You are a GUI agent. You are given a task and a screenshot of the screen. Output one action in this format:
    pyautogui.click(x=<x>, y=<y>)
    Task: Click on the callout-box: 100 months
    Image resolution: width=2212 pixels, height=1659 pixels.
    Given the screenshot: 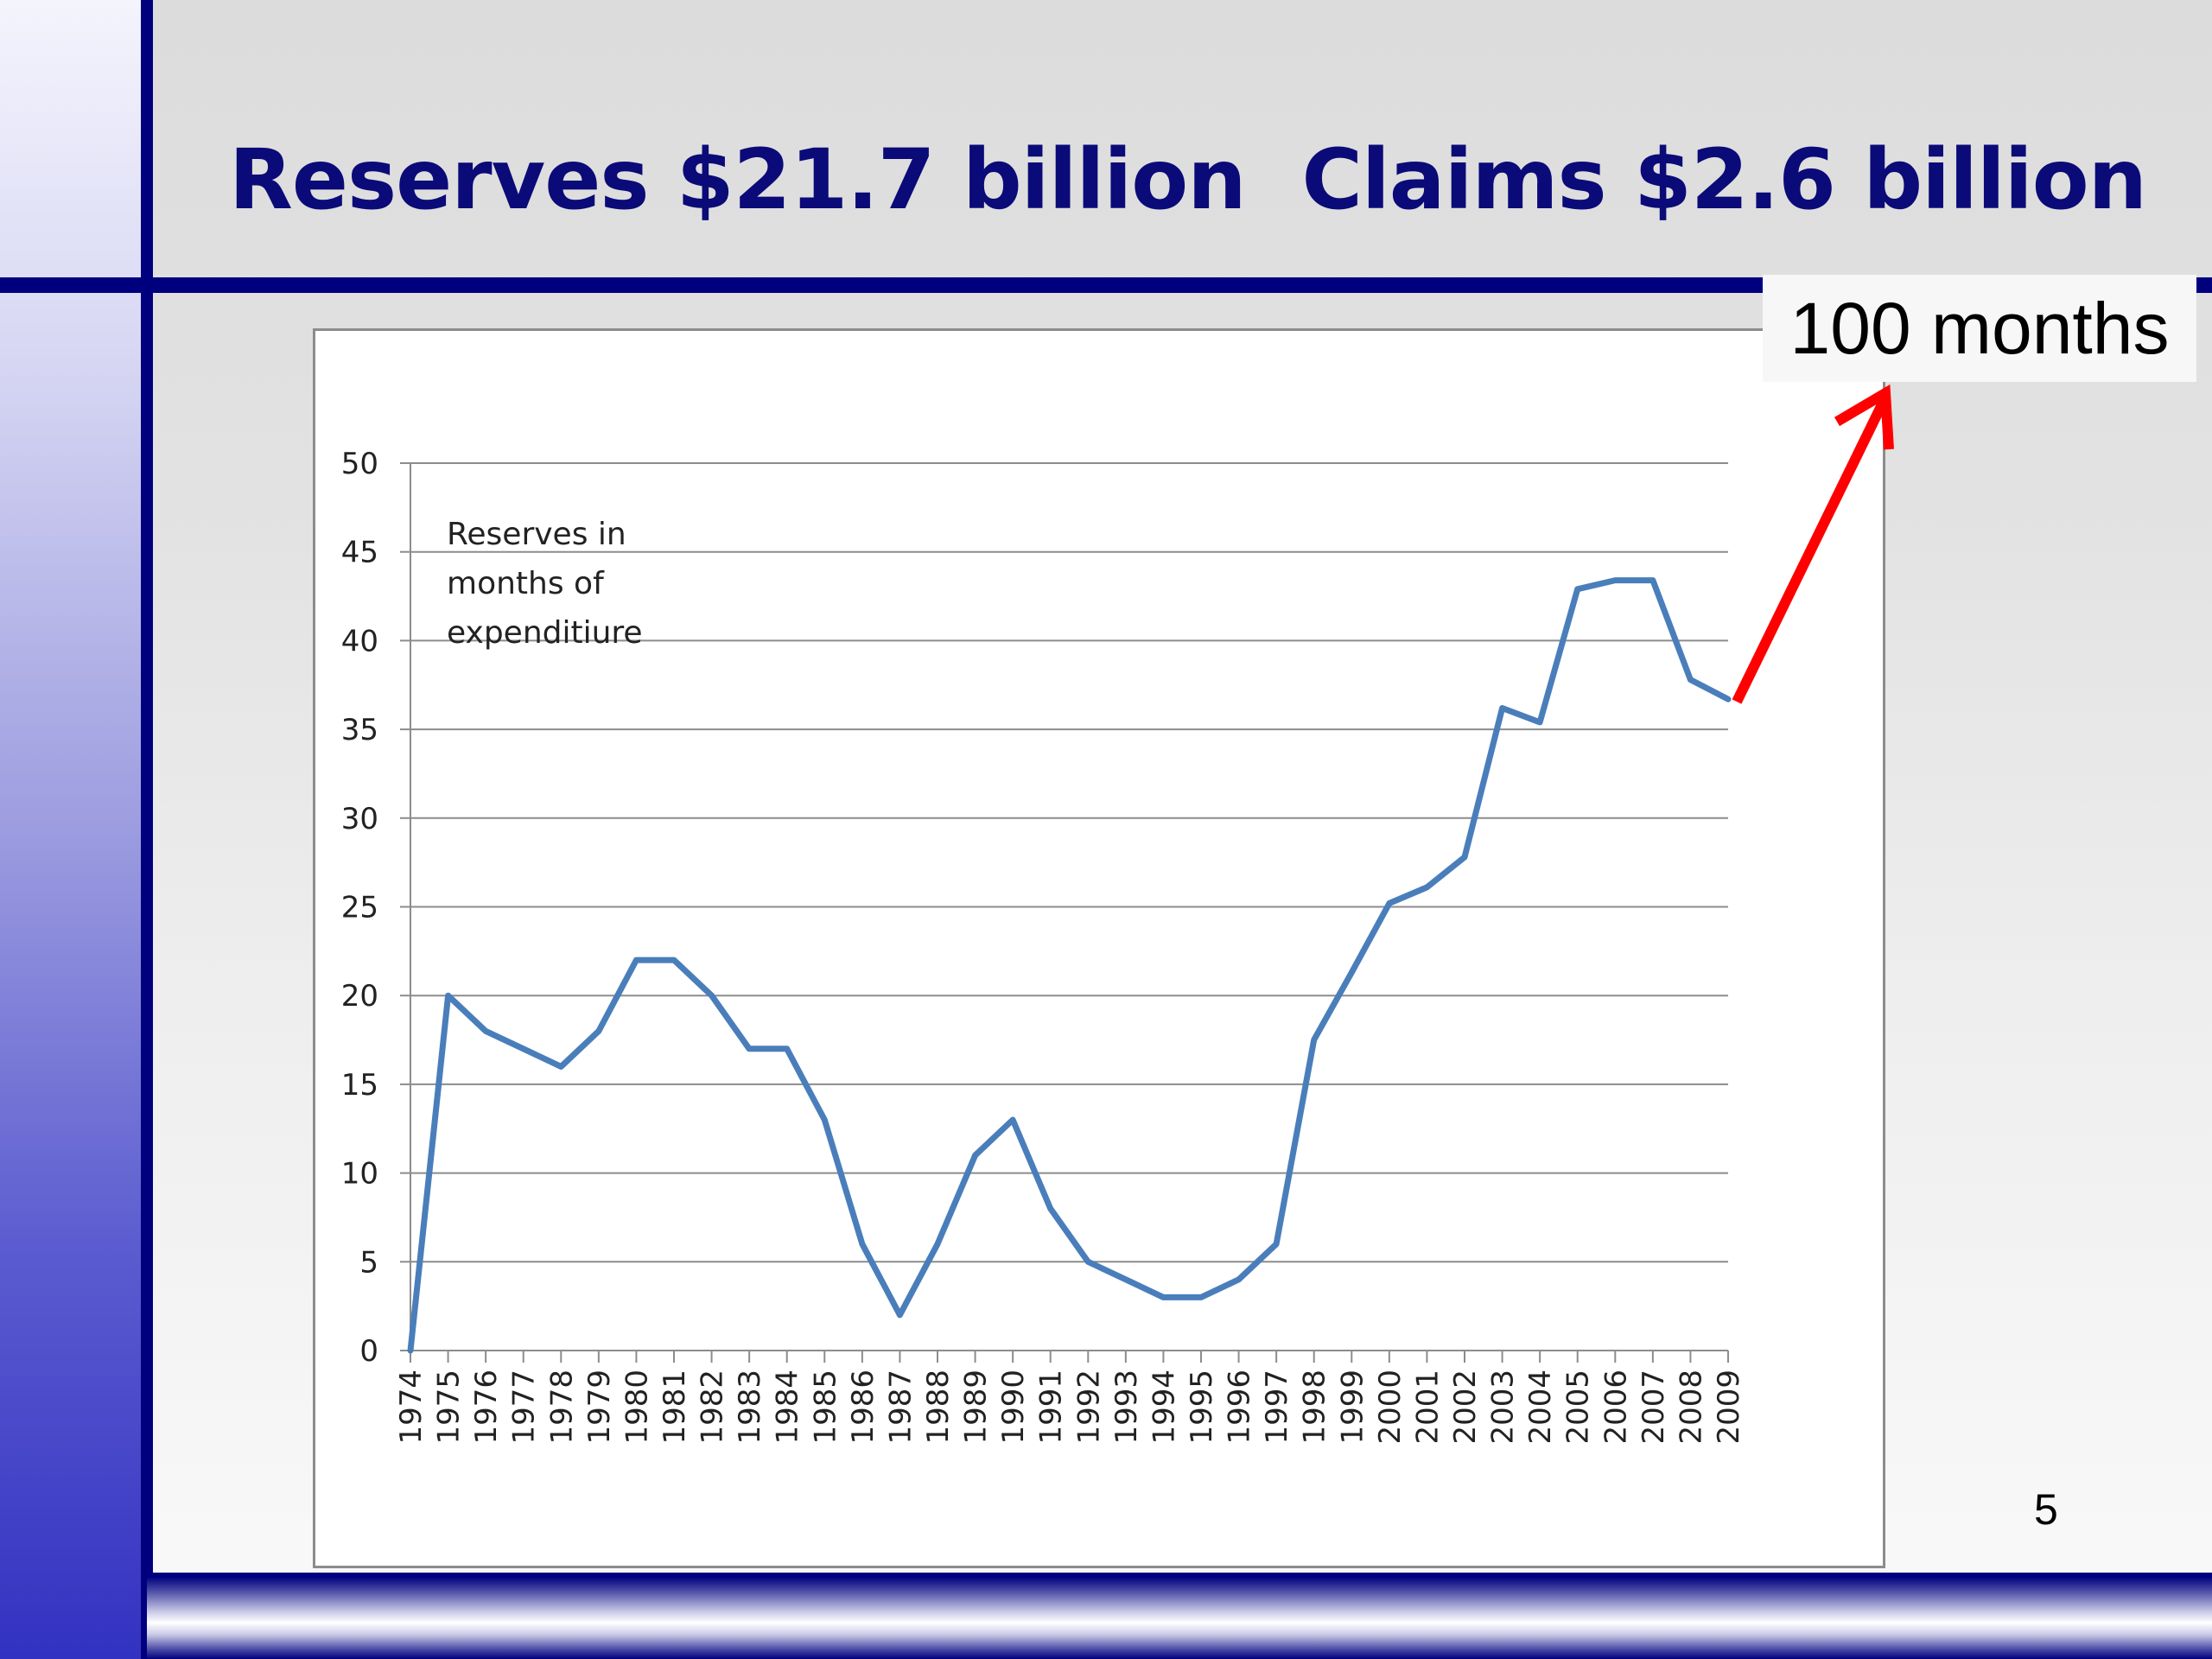 What is the action you would take?
    pyautogui.click(x=1979, y=328)
    